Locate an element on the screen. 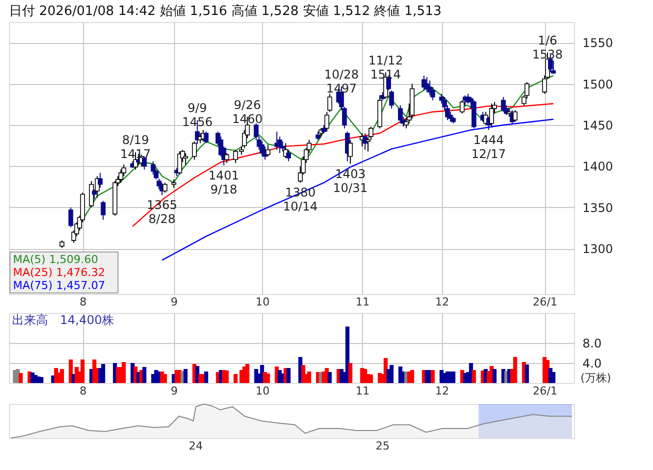 Image resolution: width=653 pixels, height=470 pixels. y-axis-title: (万株) is located at coordinates (596, 378).